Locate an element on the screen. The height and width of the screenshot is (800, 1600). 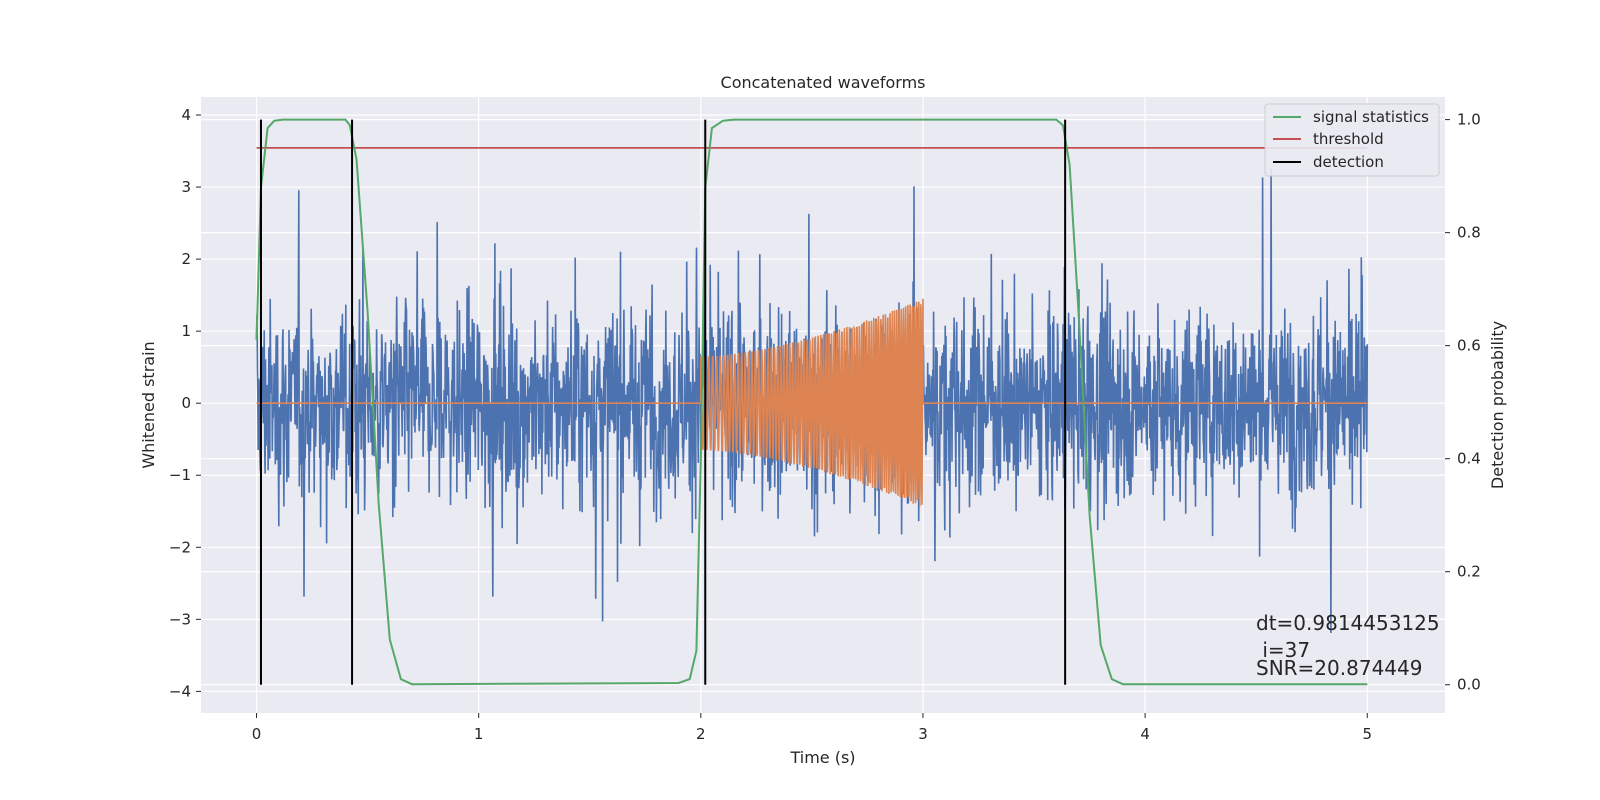
annotation-snr: SNR=20.874449 is located at coordinates (1339, 668).